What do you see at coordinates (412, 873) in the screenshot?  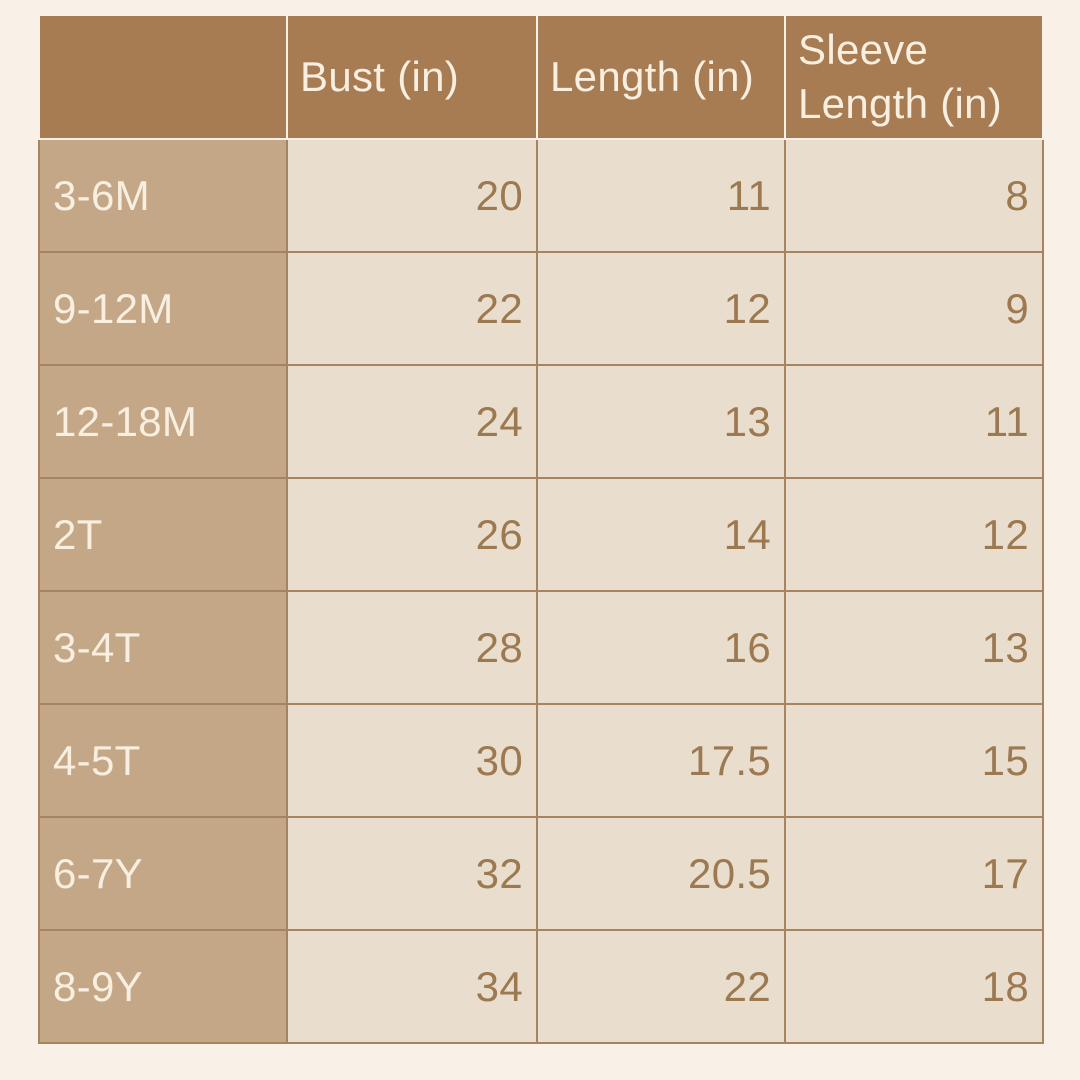 I see `bust-value-cell: 32` at bounding box center [412, 873].